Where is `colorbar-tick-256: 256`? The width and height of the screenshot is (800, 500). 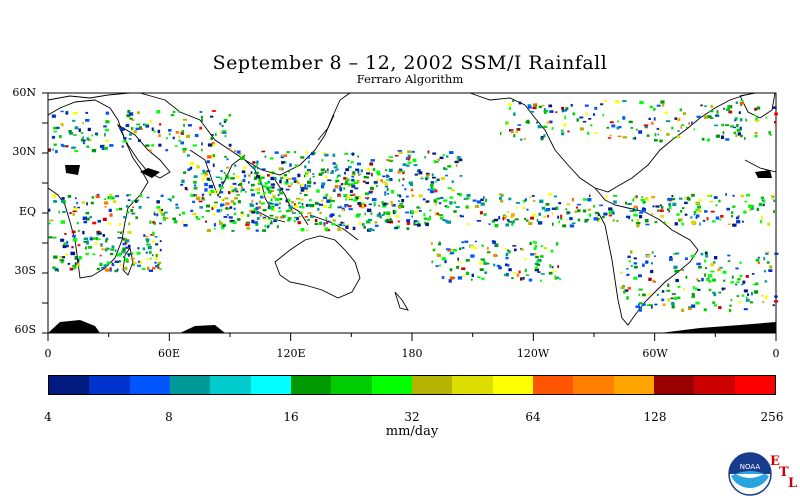
colorbar-tick-256: 256 is located at coordinates (772, 417).